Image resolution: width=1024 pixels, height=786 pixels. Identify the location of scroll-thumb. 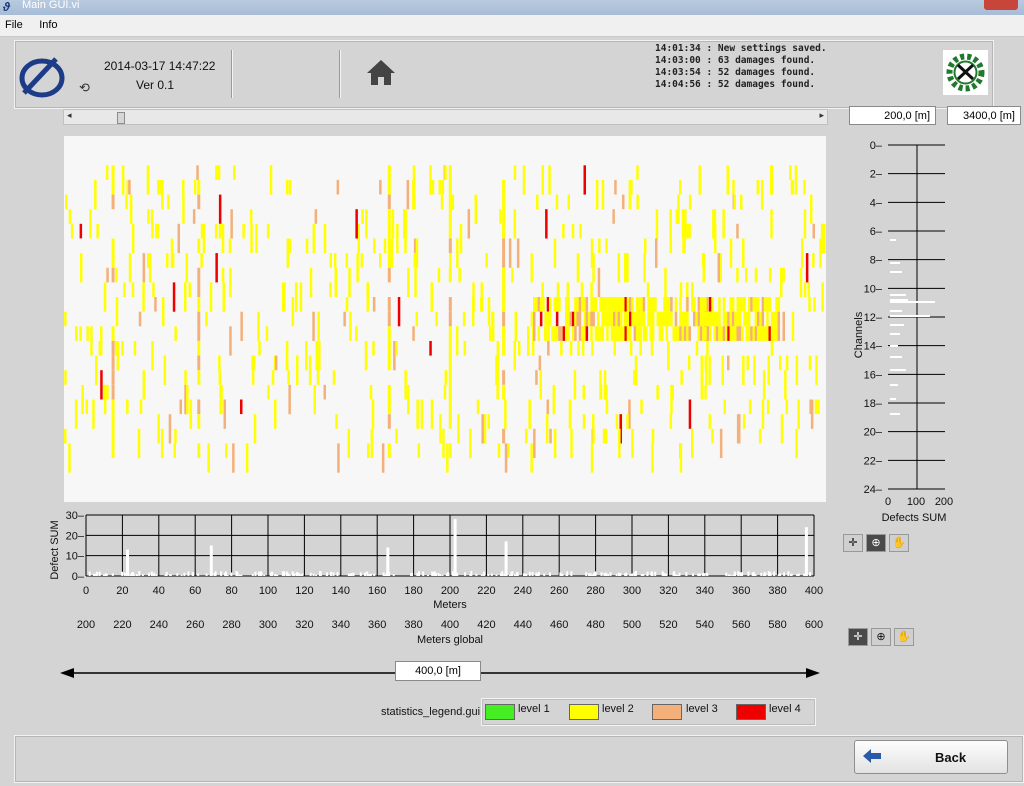
(121, 118).